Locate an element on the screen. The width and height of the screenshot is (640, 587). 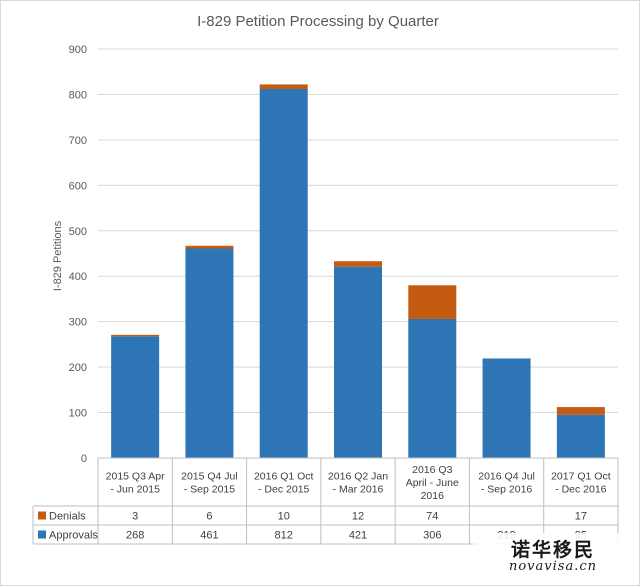
y-tick-label: 500 is located at coordinates (78, 232).